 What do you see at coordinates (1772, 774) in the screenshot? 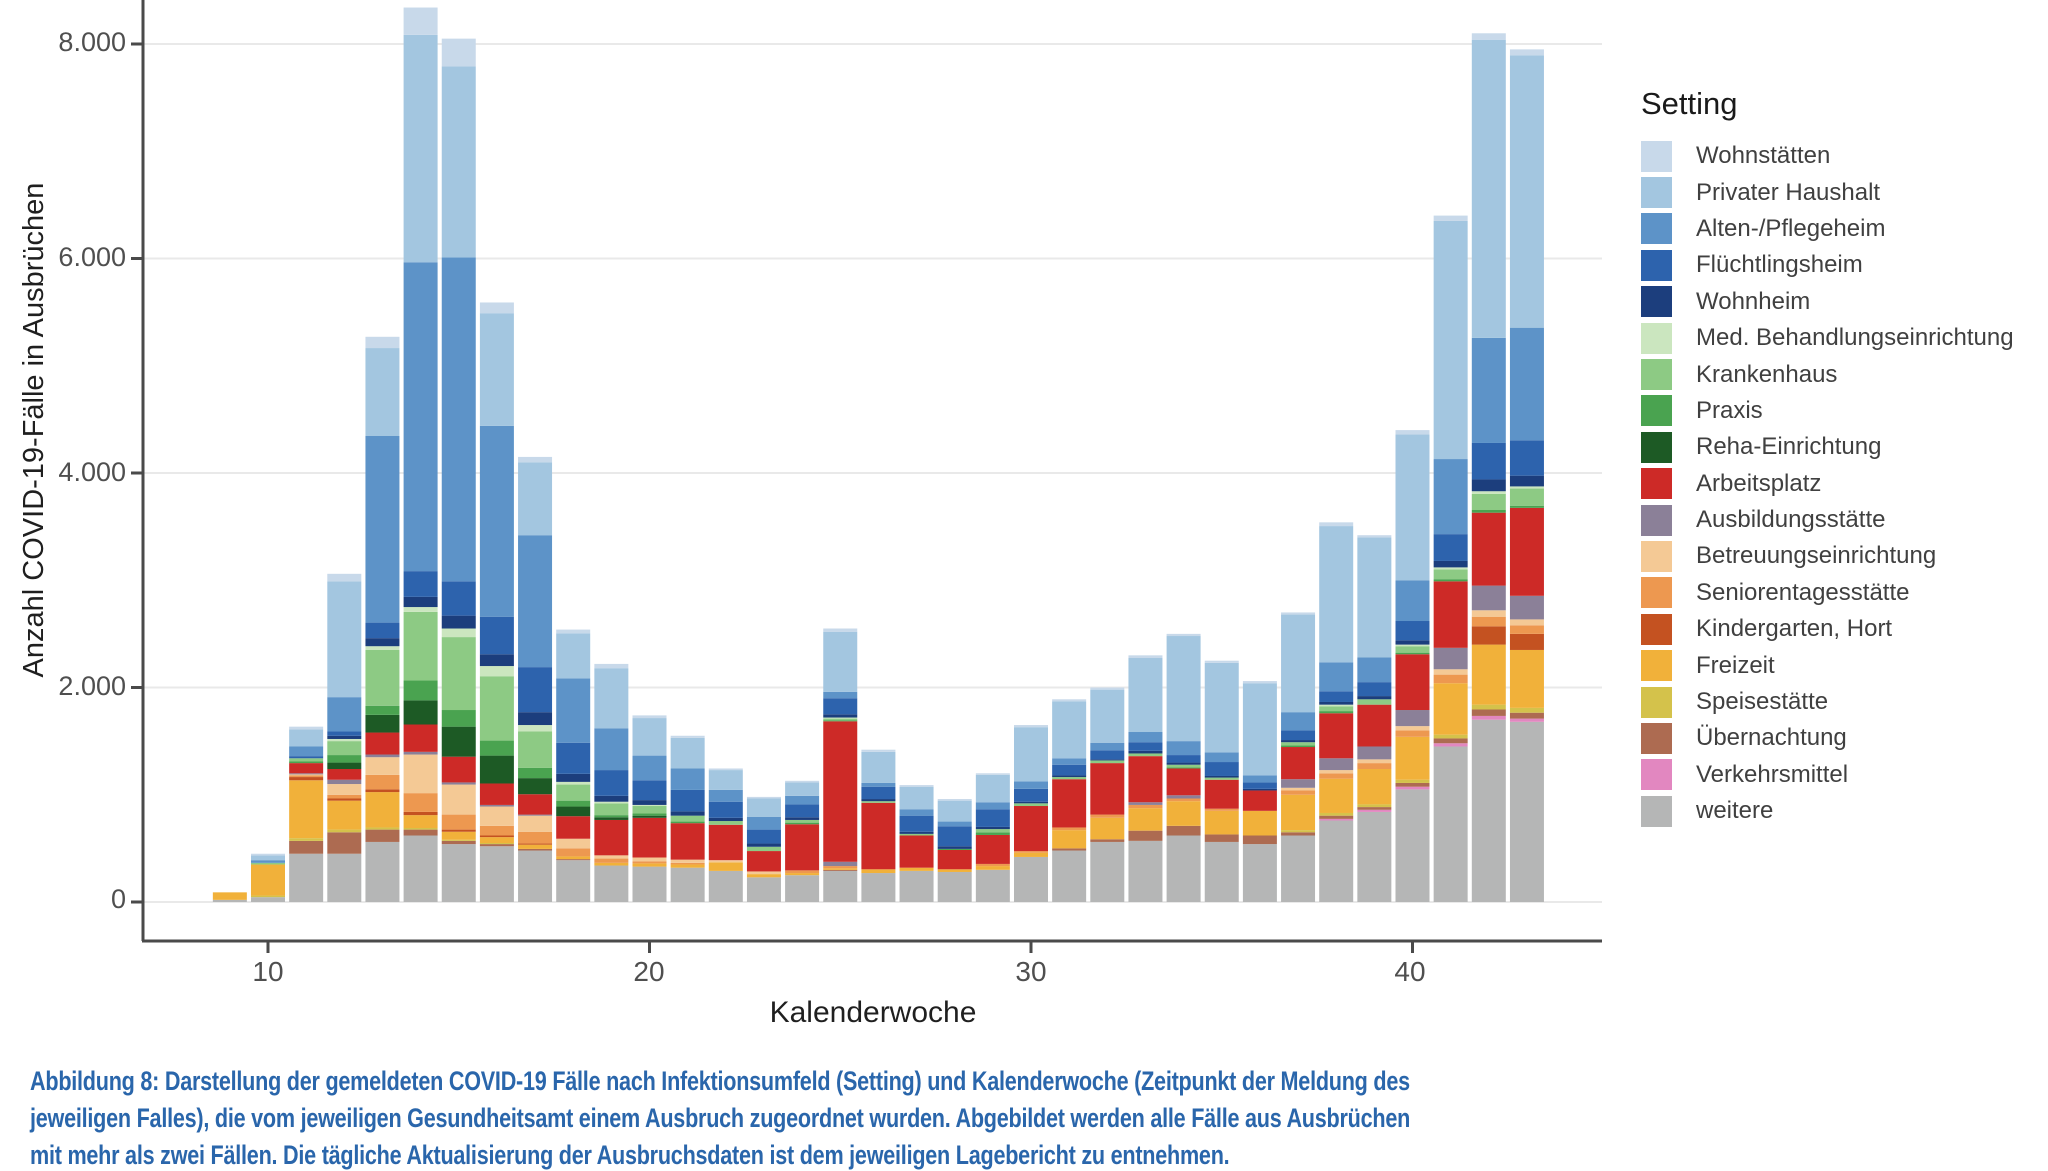
I see `legend-item-label: Verkehrsmittel` at bounding box center [1772, 774].